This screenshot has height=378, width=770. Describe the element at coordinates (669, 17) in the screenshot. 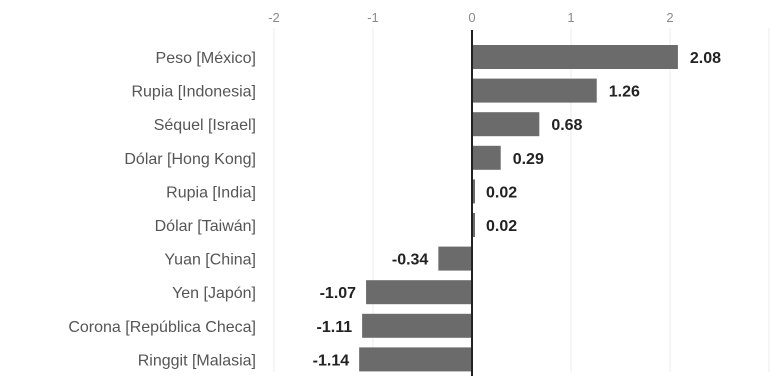

I see `x-tick-label: 2` at that location.